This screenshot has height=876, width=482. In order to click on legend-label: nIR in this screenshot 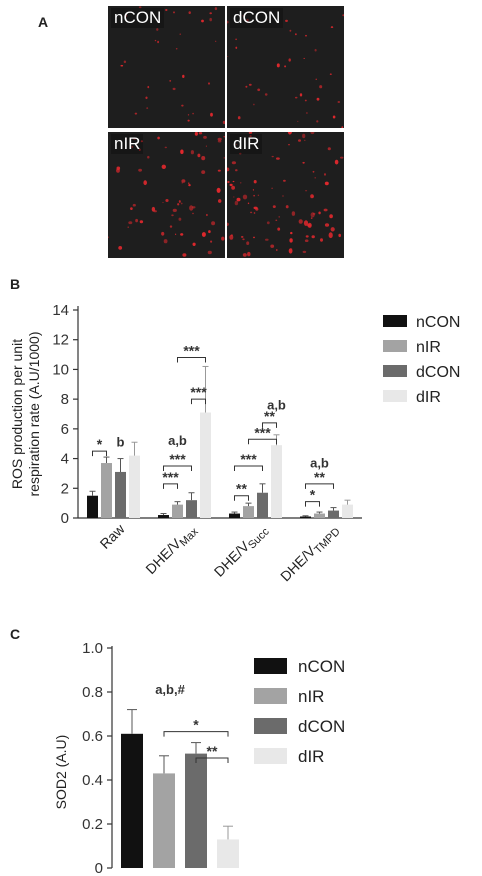, I will do `click(428, 347)`.